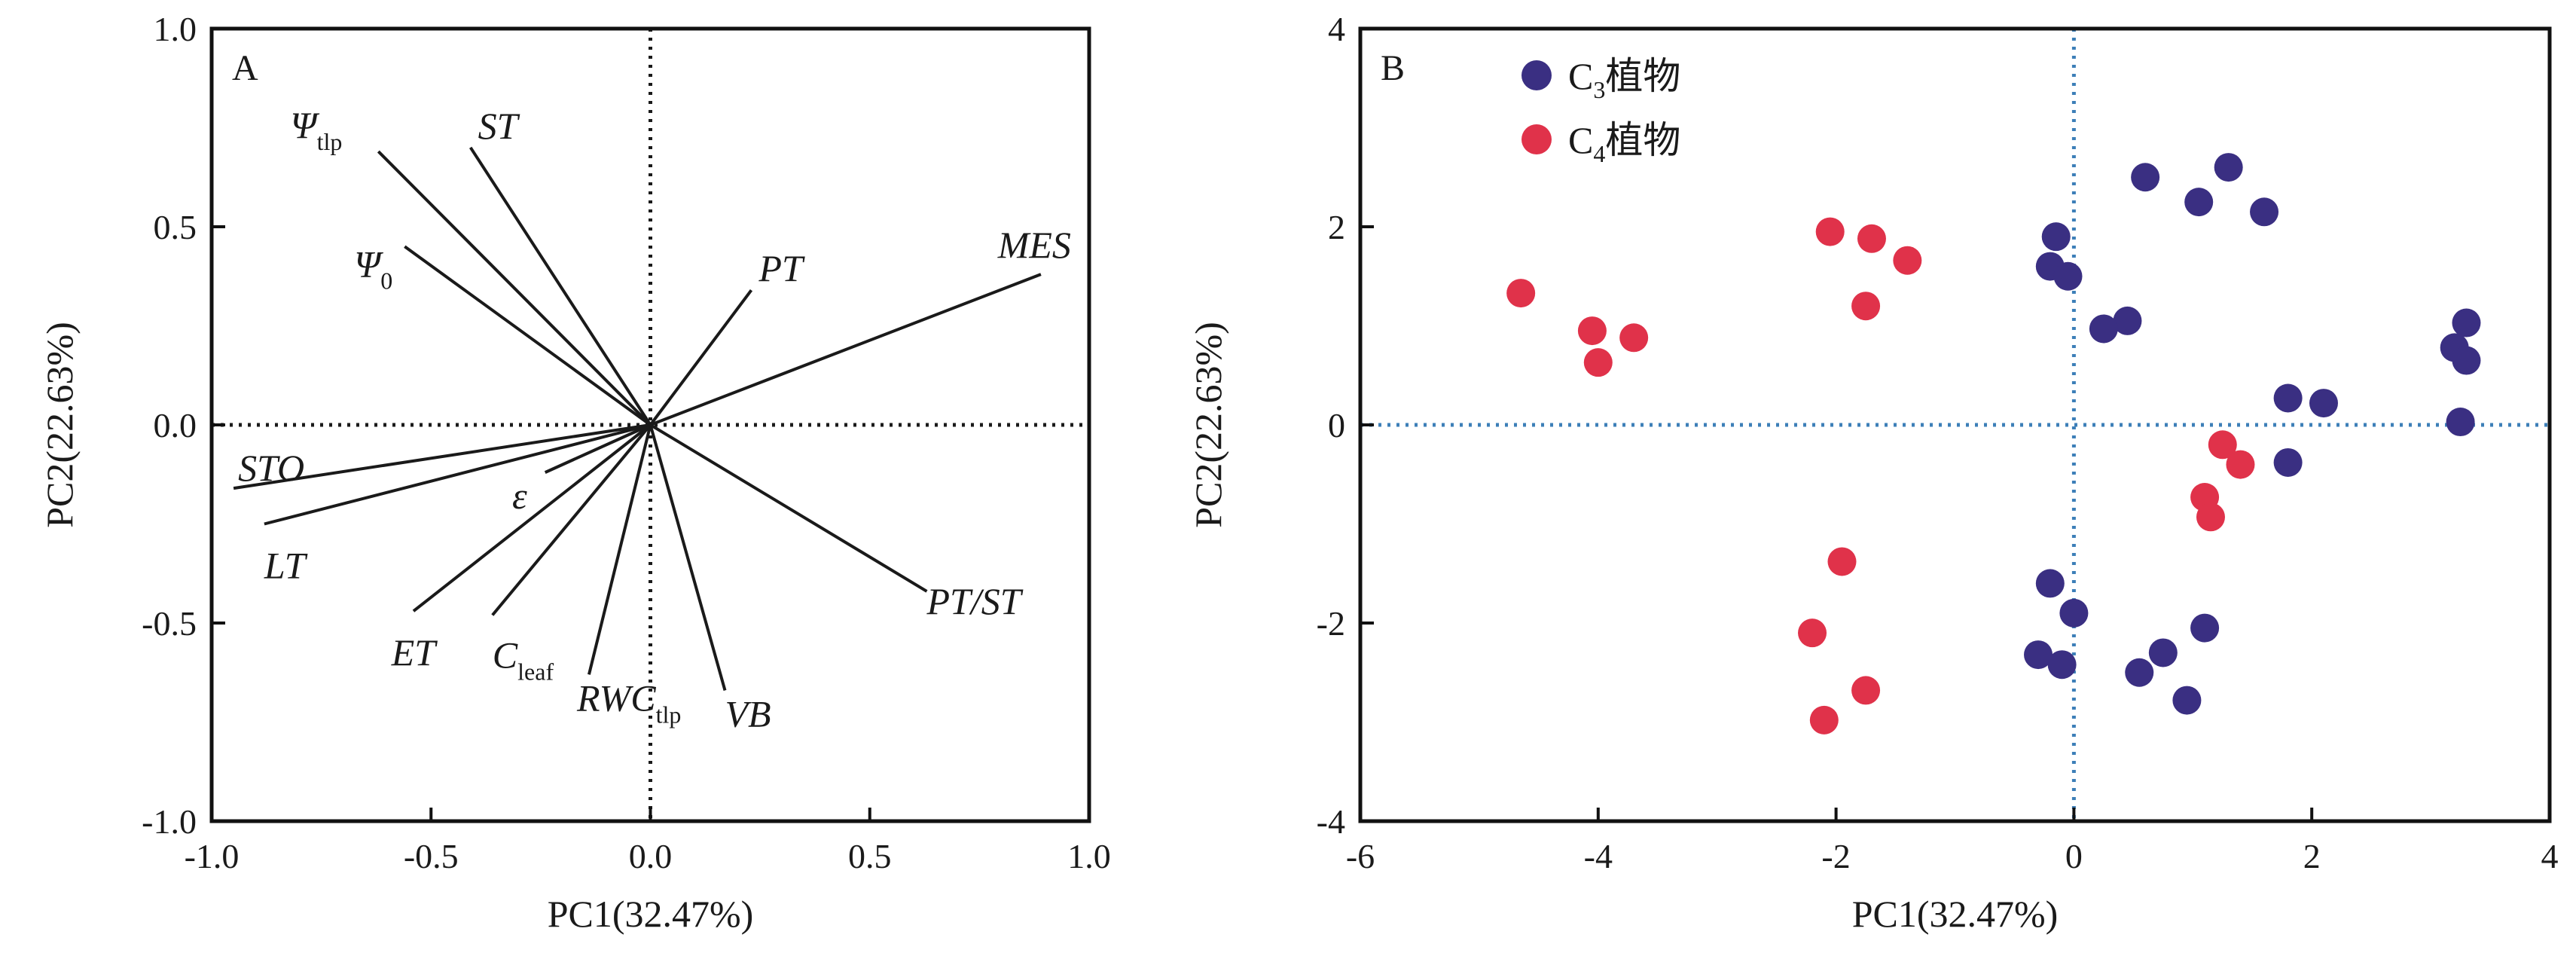 The width and height of the screenshot is (2576, 956). I want to click on legend-entry: C4植物, so click(1624, 143).